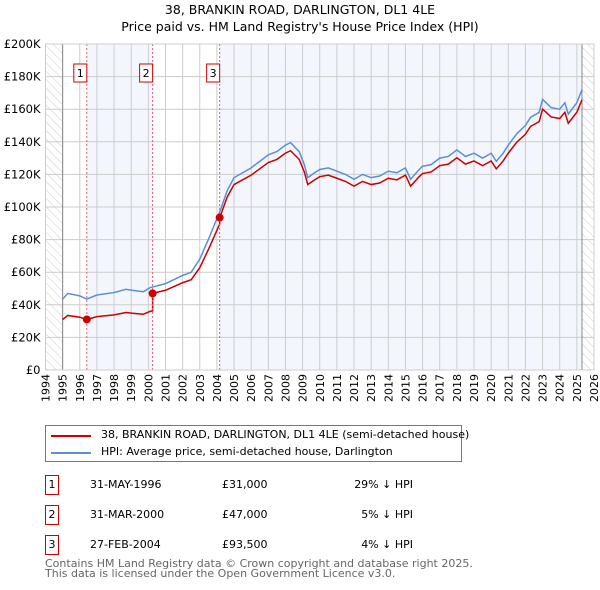 The width and height of the screenshot is (600, 590). I want to click on sale-label: 1, so click(80, 73).